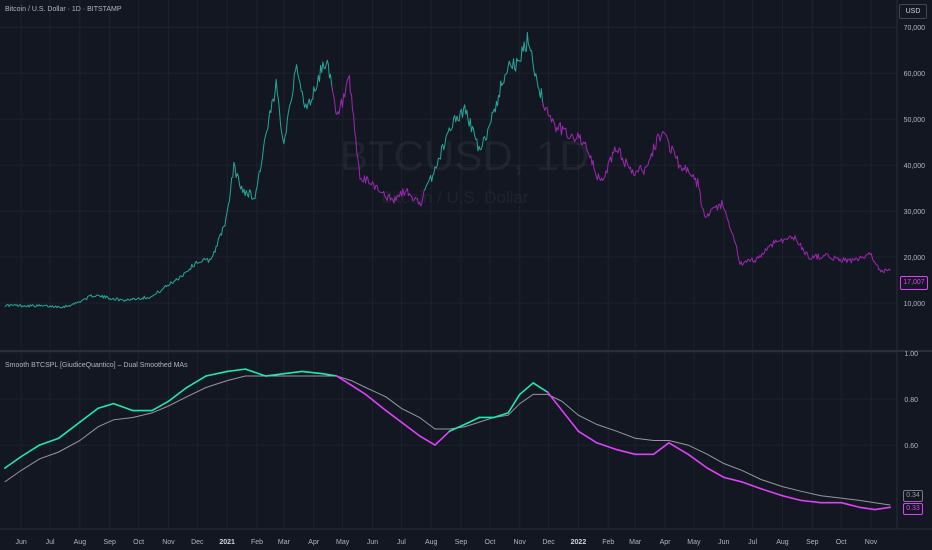 This screenshot has width=932, height=550. I want to click on indicator-axis-tick-label: 0.80, so click(911, 400).